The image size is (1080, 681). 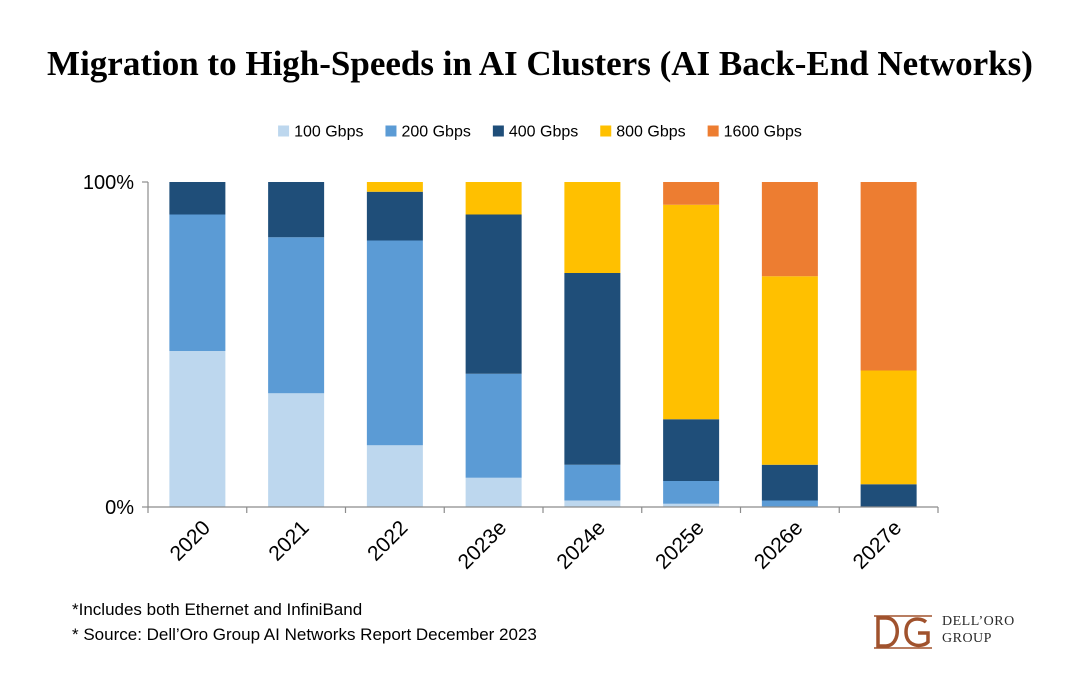 I want to click on bar-2025e-800-gbps, so click(x=691, y=312).